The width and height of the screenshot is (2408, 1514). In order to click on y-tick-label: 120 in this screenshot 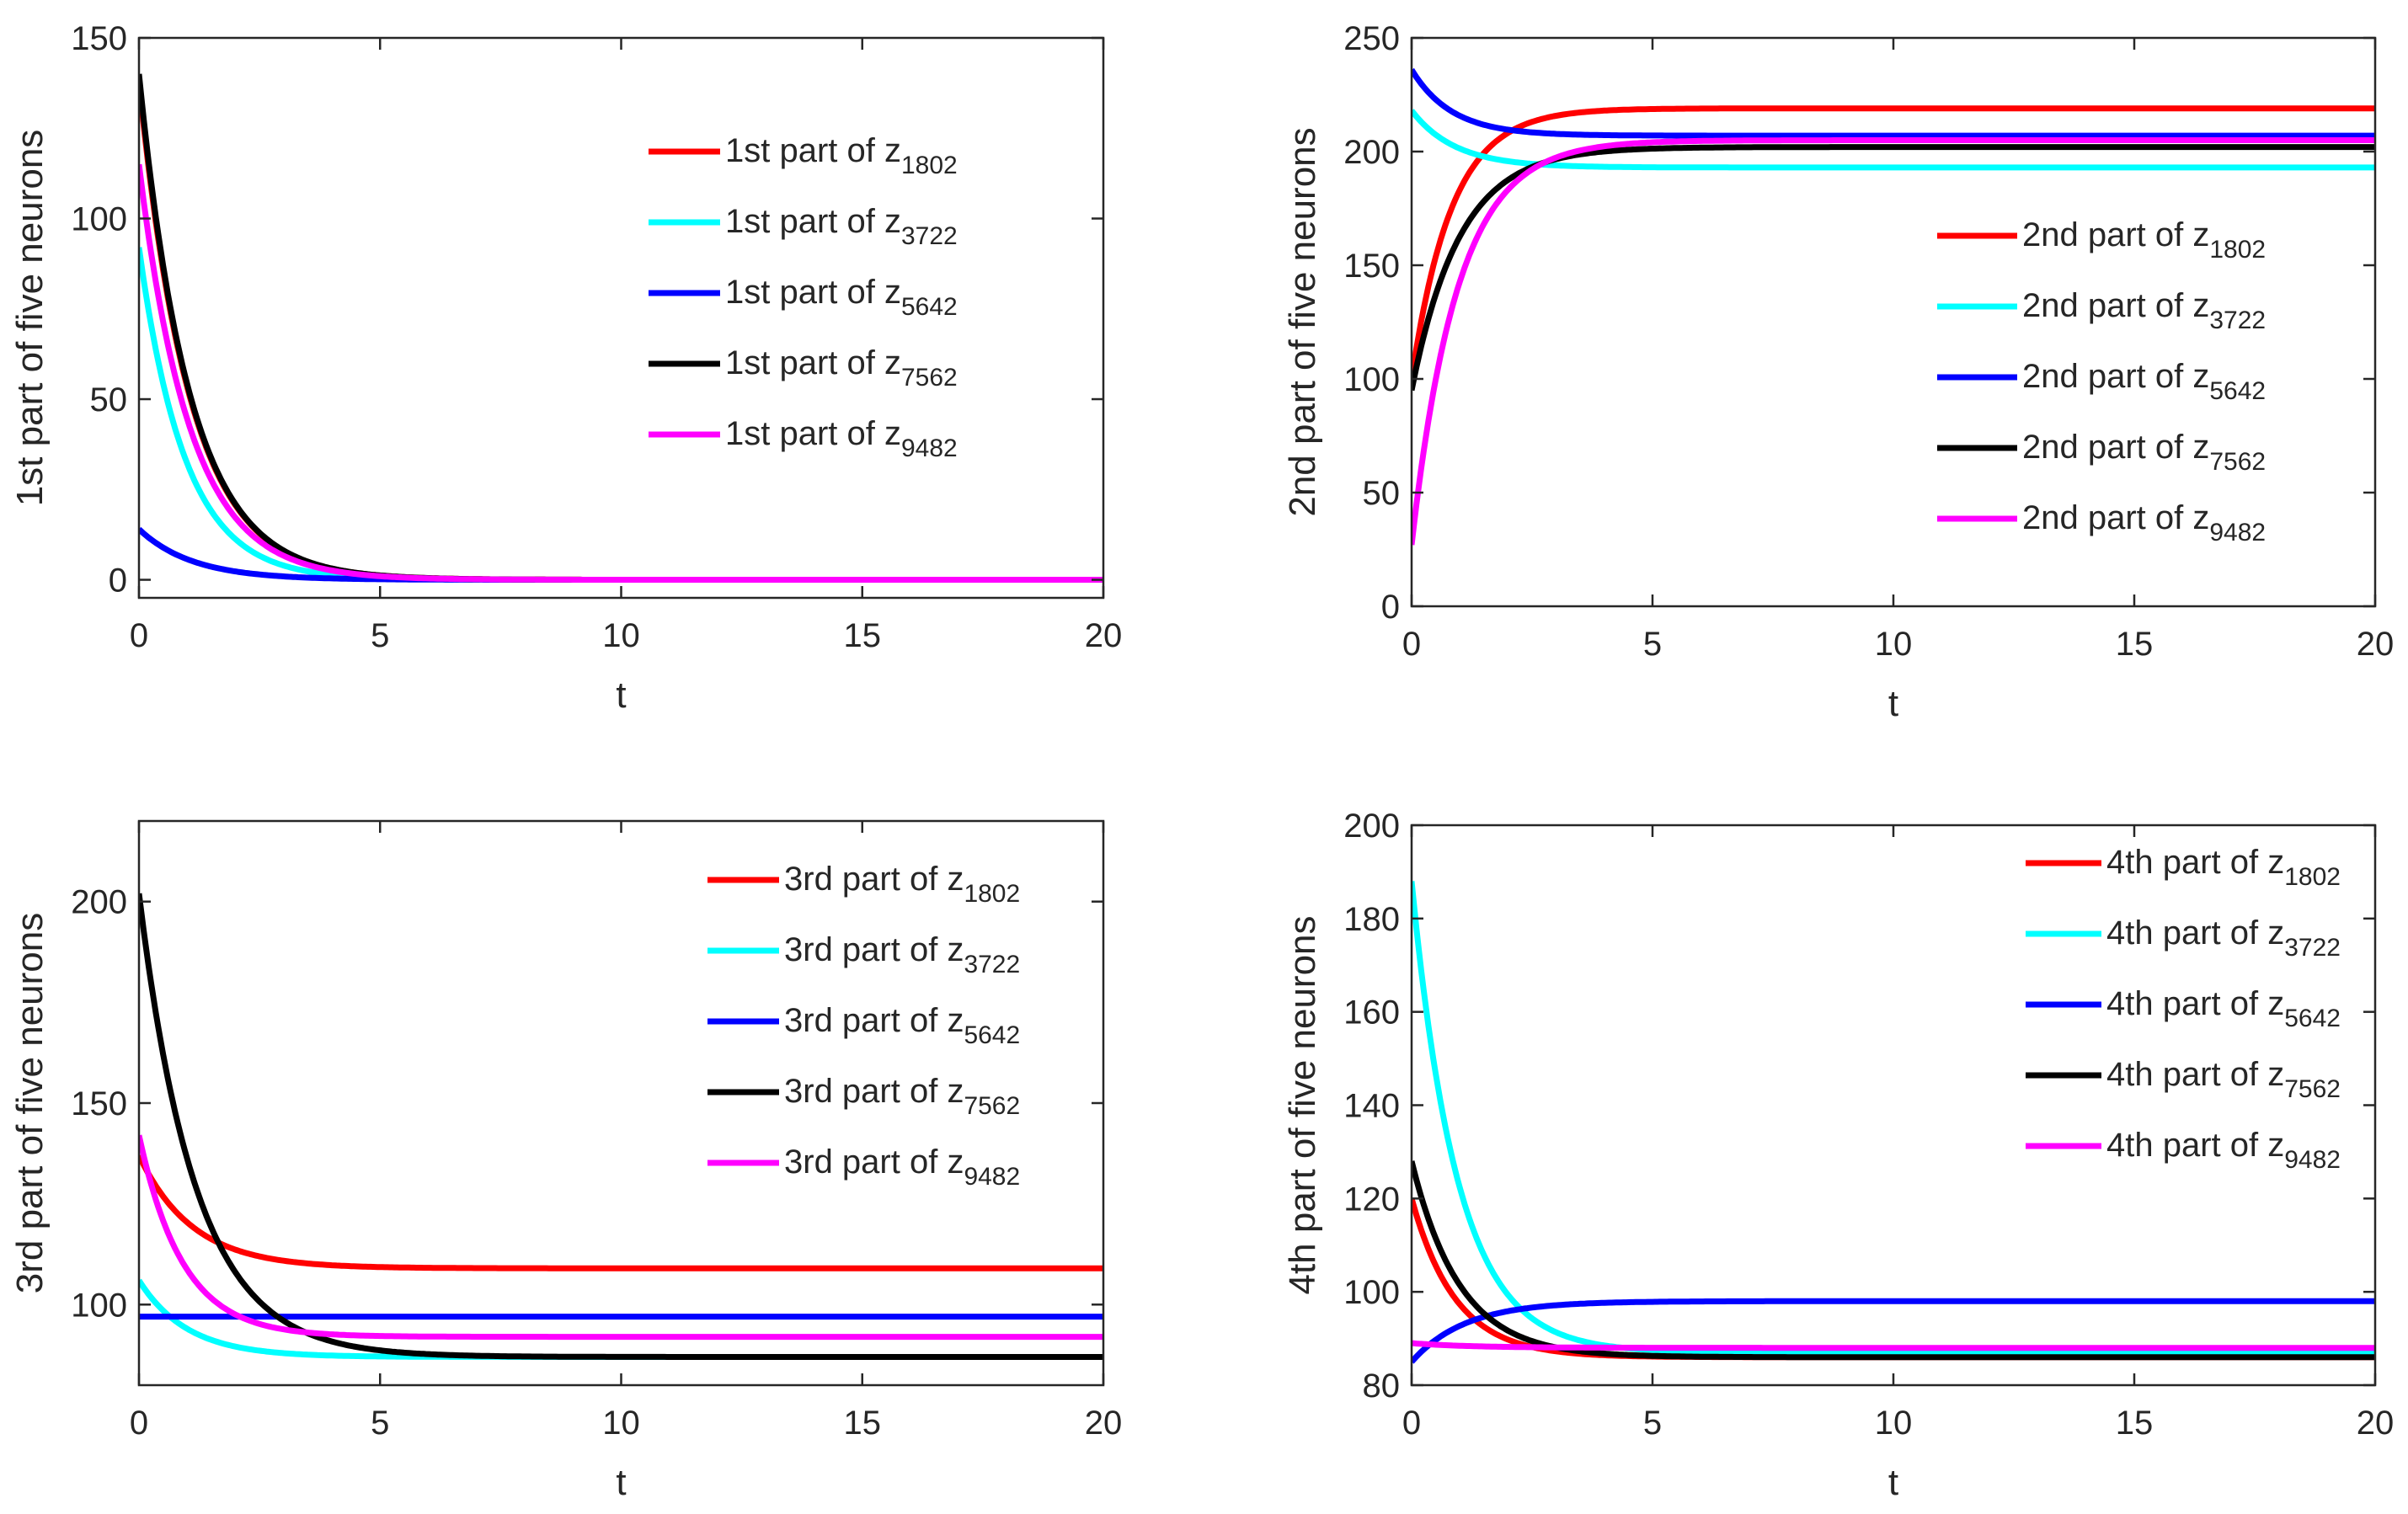, I will do `click(1371, 1199)`.